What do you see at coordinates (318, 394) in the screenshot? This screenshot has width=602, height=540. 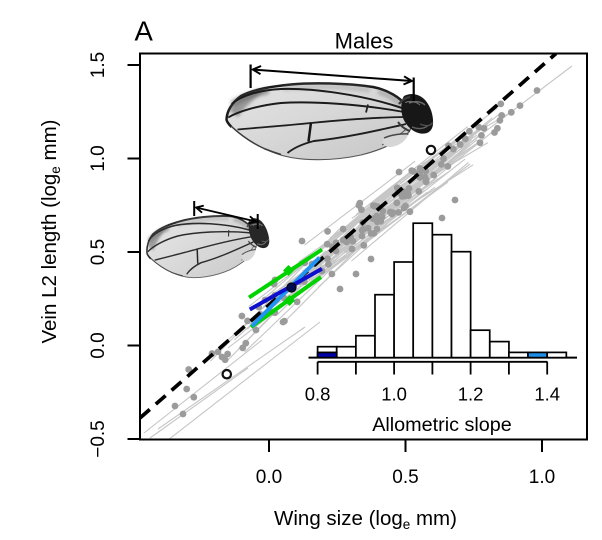 I see `svg-text: 0.8` at bounding box center [318, 394].